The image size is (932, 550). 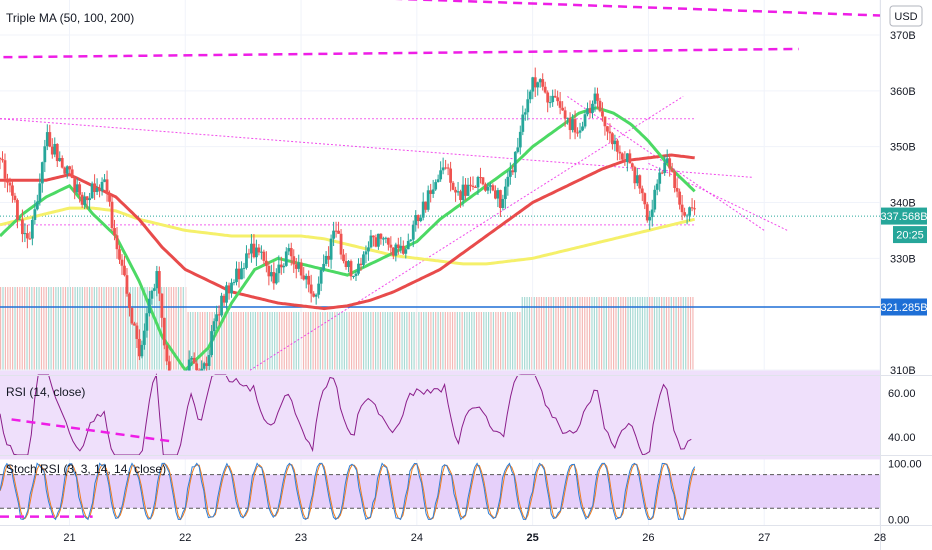 What do you see at coordinates (92, 430) in the screenshot?
I see `rsi-trendline` at bounding box center [92, 430].